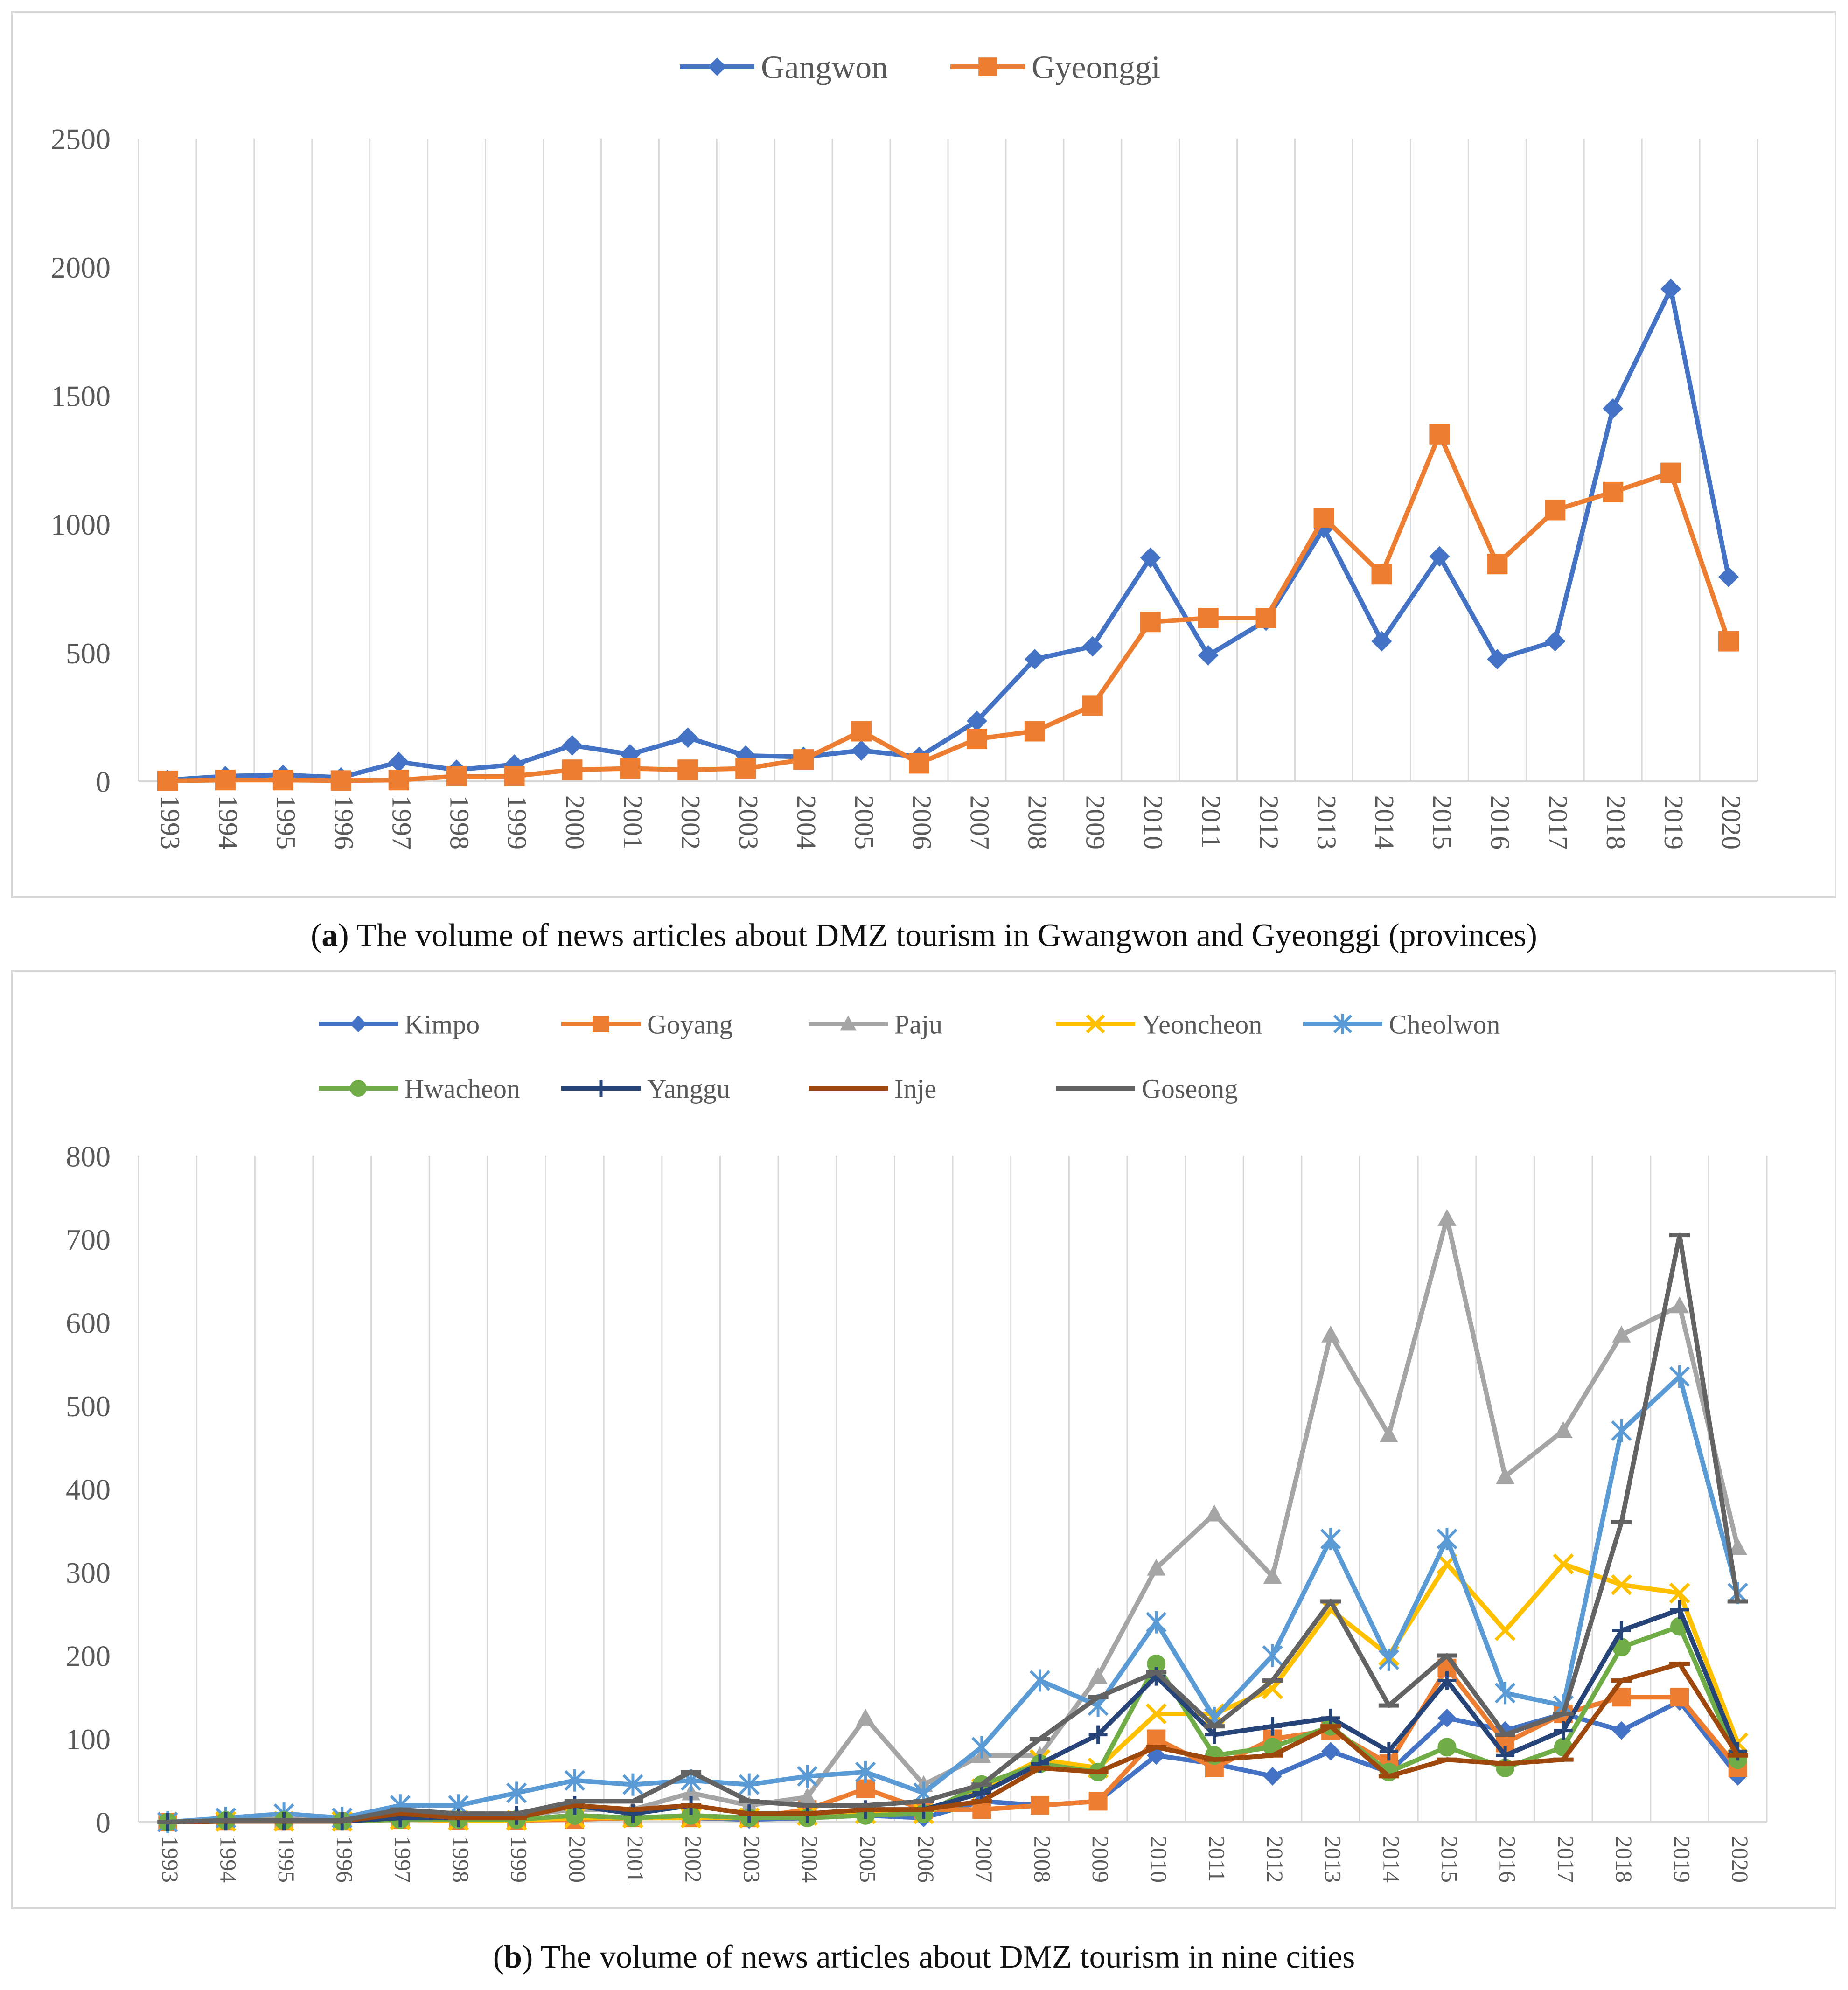 This screenshot has height=1990, width=1848. I want to click on chart-b-point-yanggu, so click(1388, 1751).